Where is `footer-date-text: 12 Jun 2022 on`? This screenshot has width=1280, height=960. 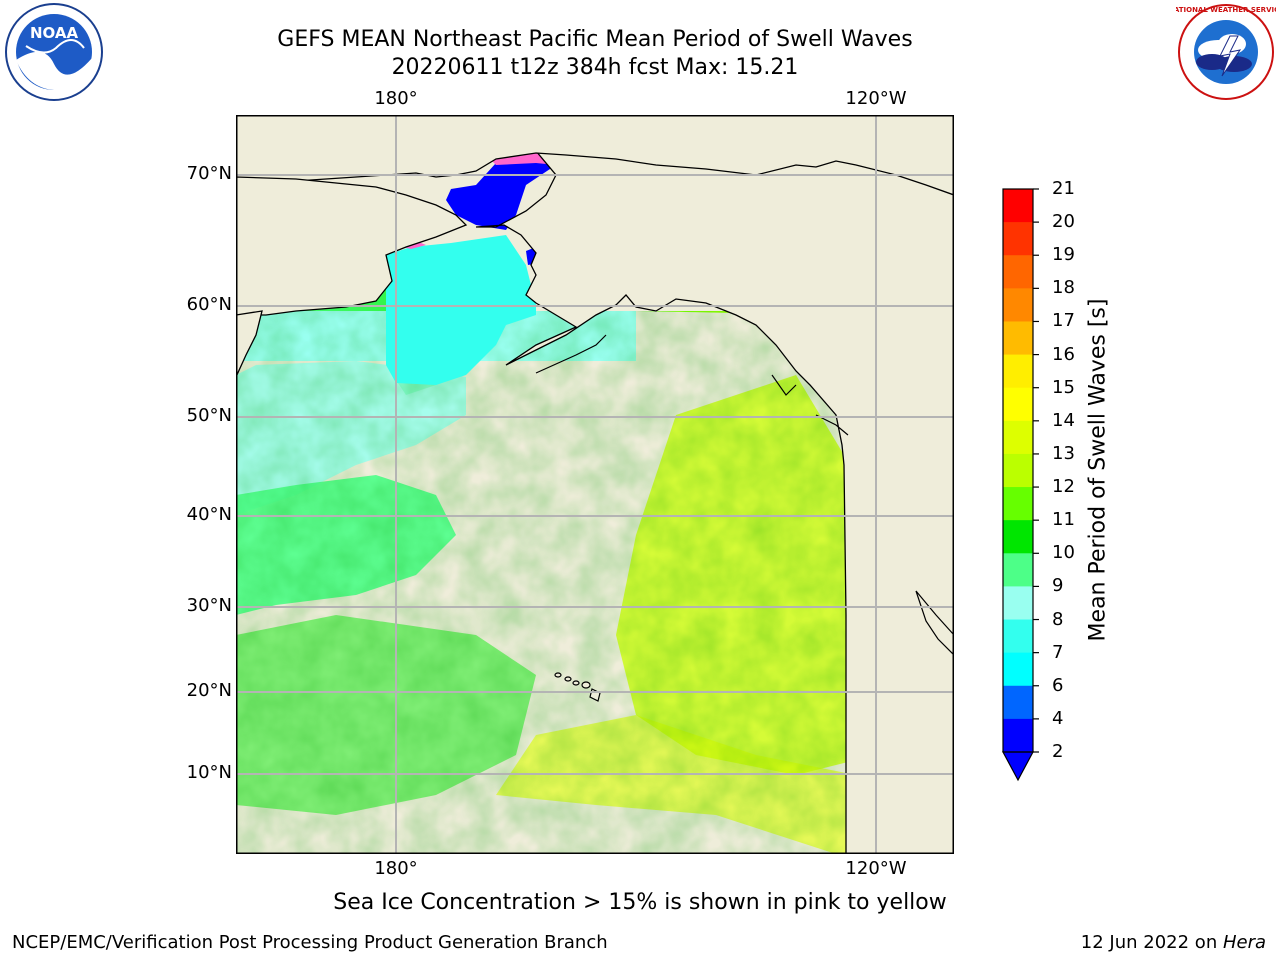
footer-date-text: 12 Jun 2022 on is located at coordinates (1151, 942).